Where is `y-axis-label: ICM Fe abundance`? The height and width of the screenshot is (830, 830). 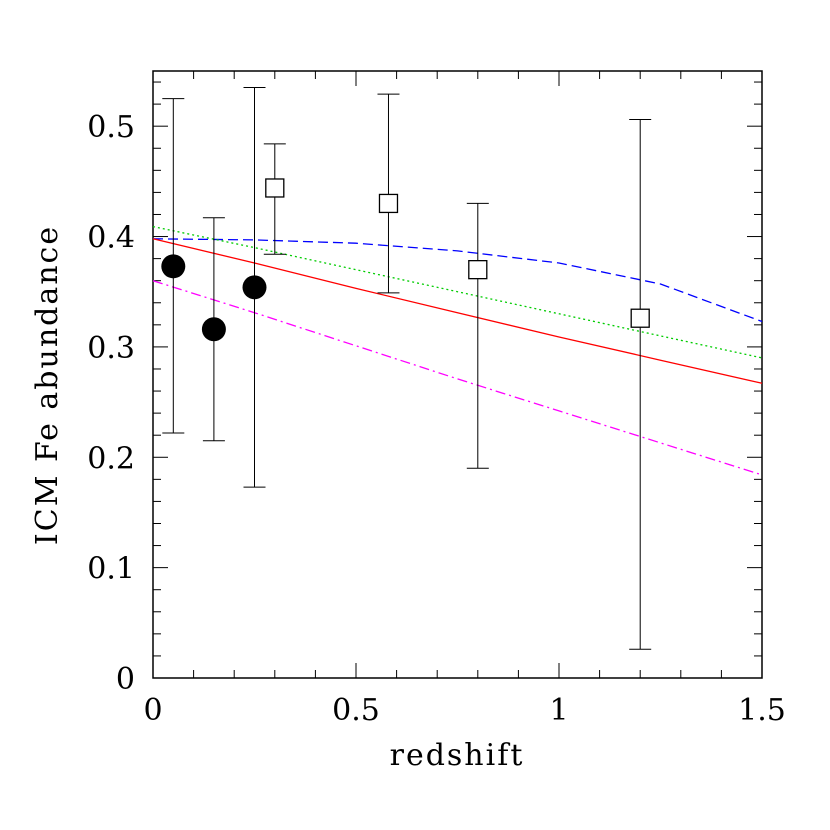
y-axis-label: ICM Fe abundance is located at coordinates (47, 385).